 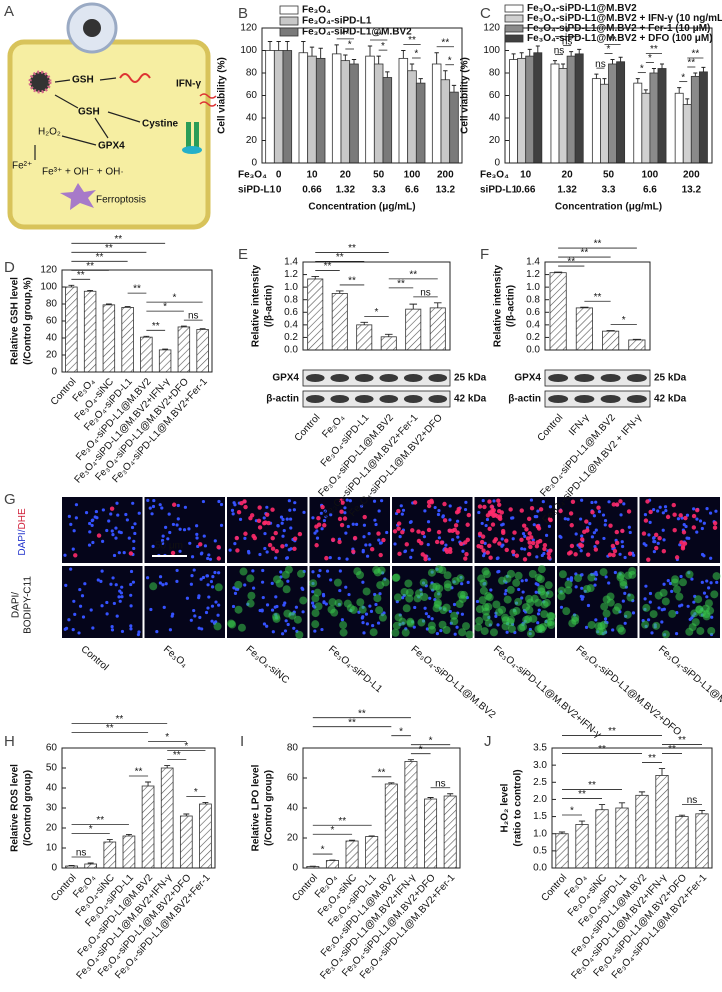 What do you see at coordinates (491, 28) in the screenshot?
I see `y-tick-label: 120` at bounding box center [491, 28].